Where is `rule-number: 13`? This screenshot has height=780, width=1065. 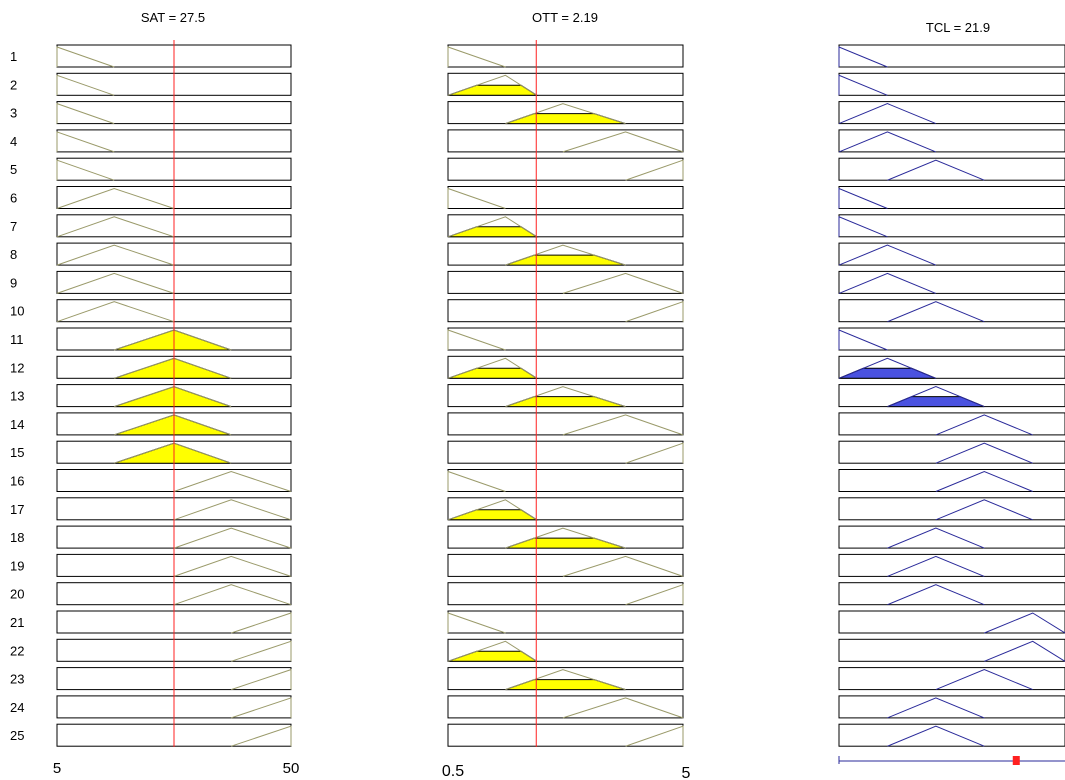
rule-number: 13 is located at coordinates (17, 396).